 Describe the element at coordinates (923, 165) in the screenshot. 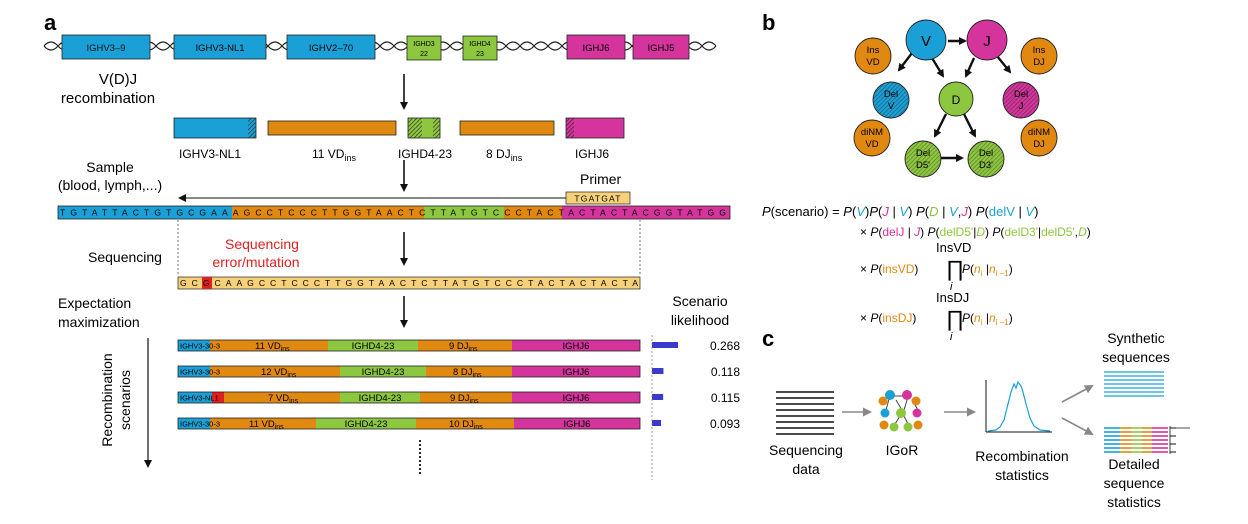

I see `svg-text: D5'` at that location.